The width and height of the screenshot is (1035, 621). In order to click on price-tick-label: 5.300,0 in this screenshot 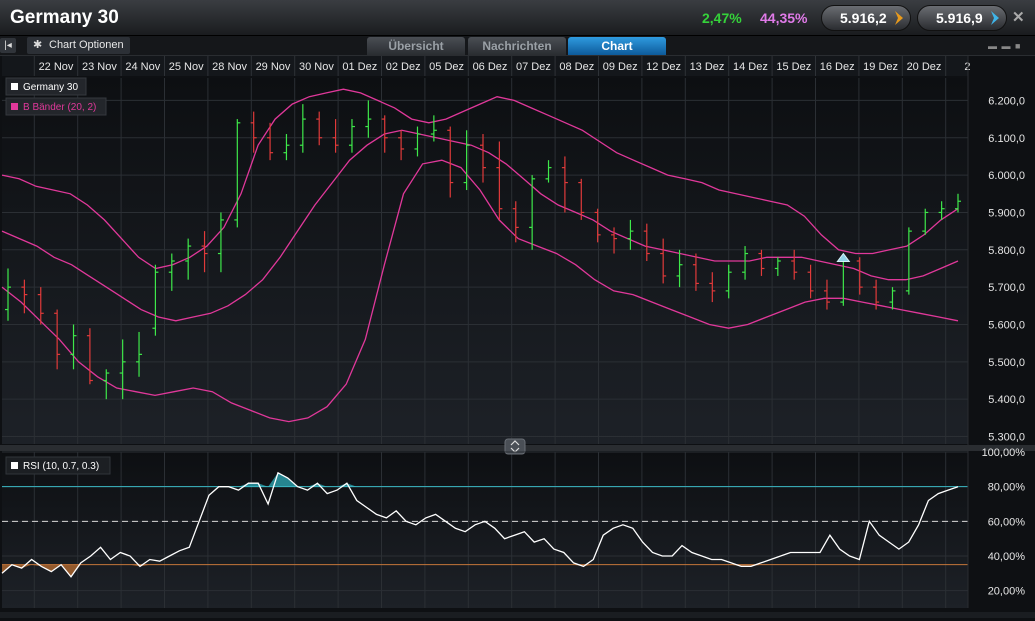, I will do `click(1006, 438)`.